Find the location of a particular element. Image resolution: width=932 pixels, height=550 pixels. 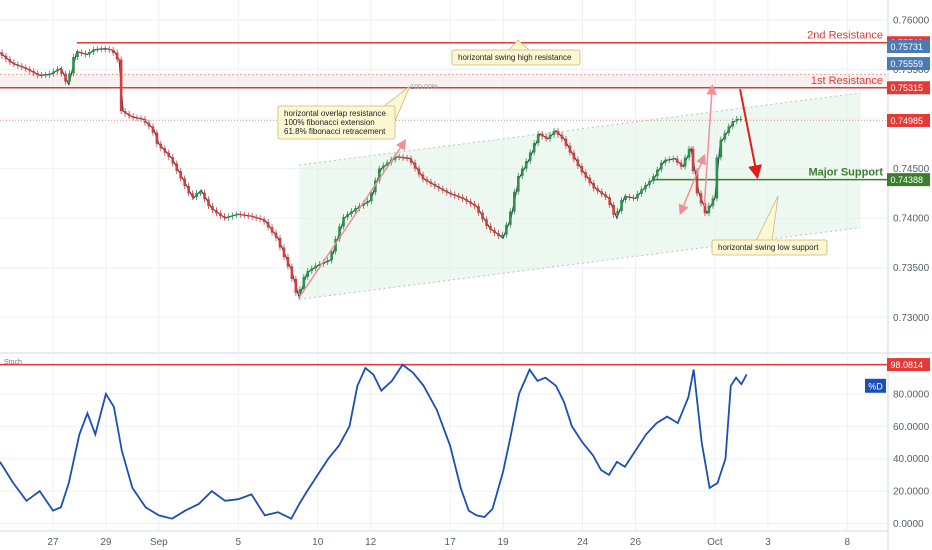

price-tag-text: 0.75731 is located at coordinates (907, 47).